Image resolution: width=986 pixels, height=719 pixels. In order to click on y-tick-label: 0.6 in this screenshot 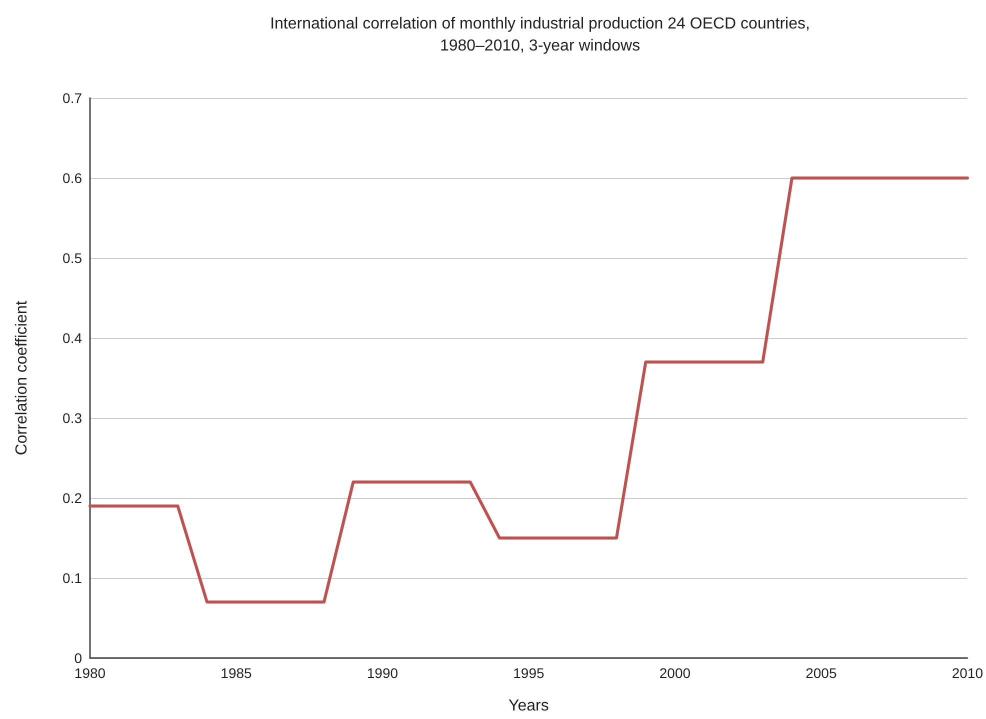, I will do `click(72, 178)`.